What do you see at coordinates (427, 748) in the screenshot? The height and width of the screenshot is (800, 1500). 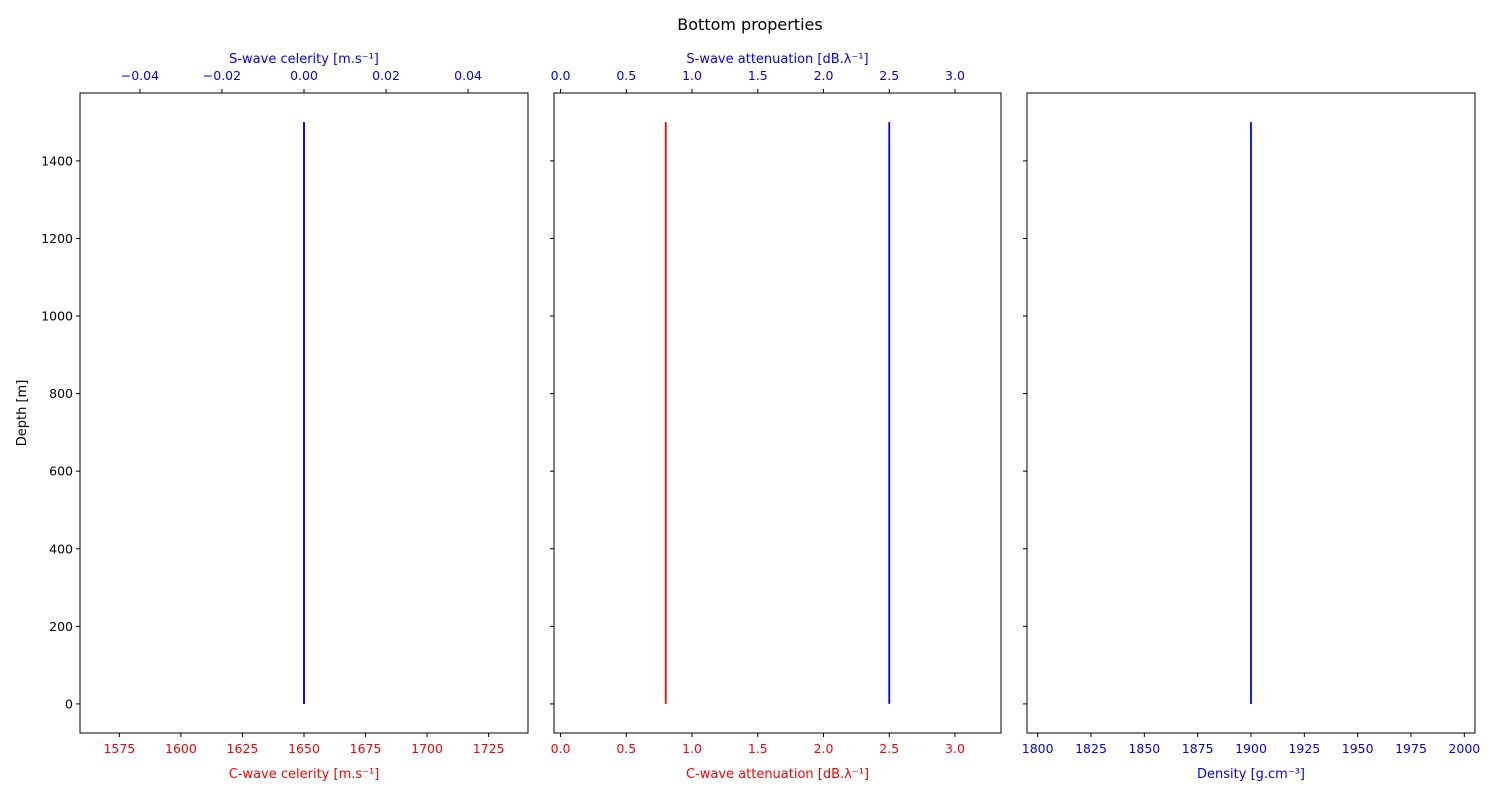 I see `bottom-x-tick-label: 1700` at bounding box center [427, 748].